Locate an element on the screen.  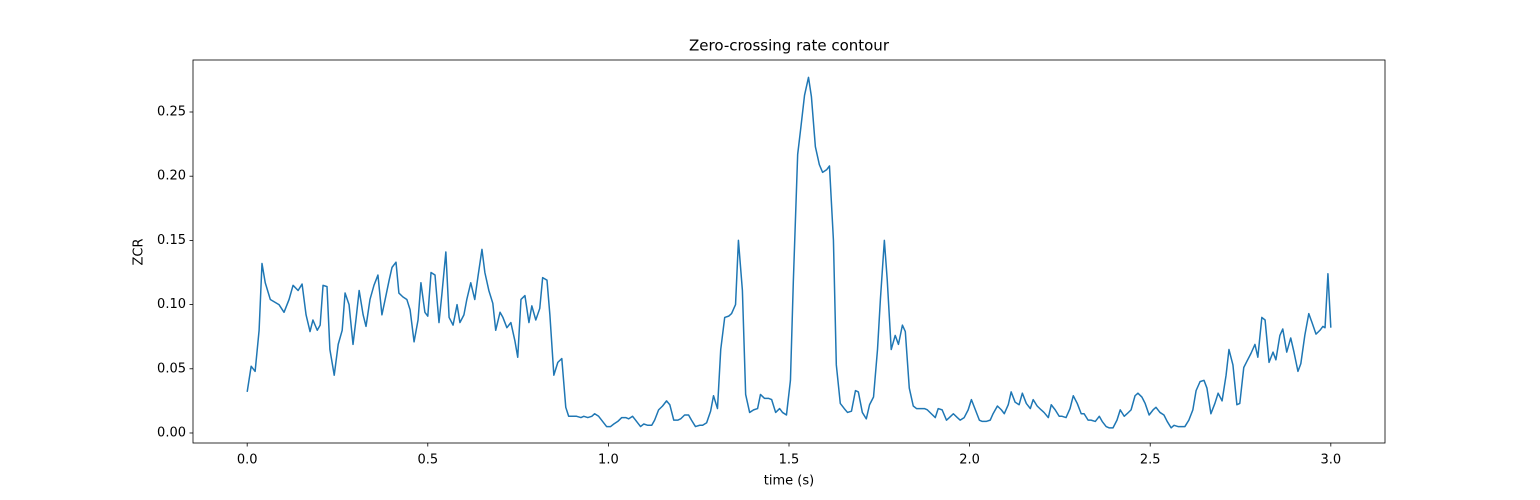
x-tick-label: 0.0 is located at coordinates (247, 460).